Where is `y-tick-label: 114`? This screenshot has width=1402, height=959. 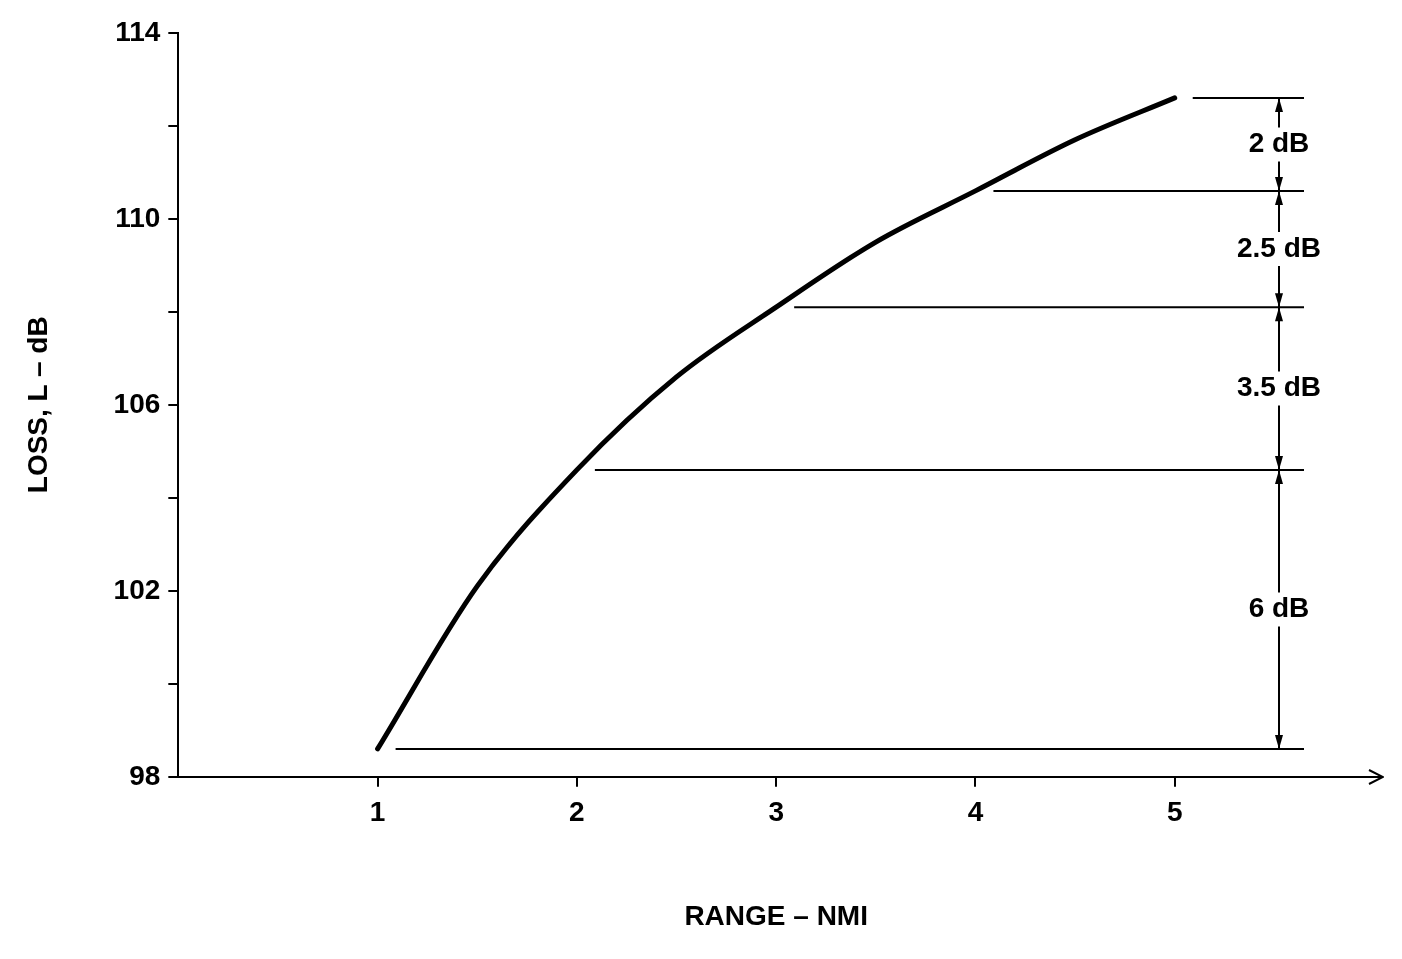
y-tick-label: 114 is located at coordinates (138, 31).